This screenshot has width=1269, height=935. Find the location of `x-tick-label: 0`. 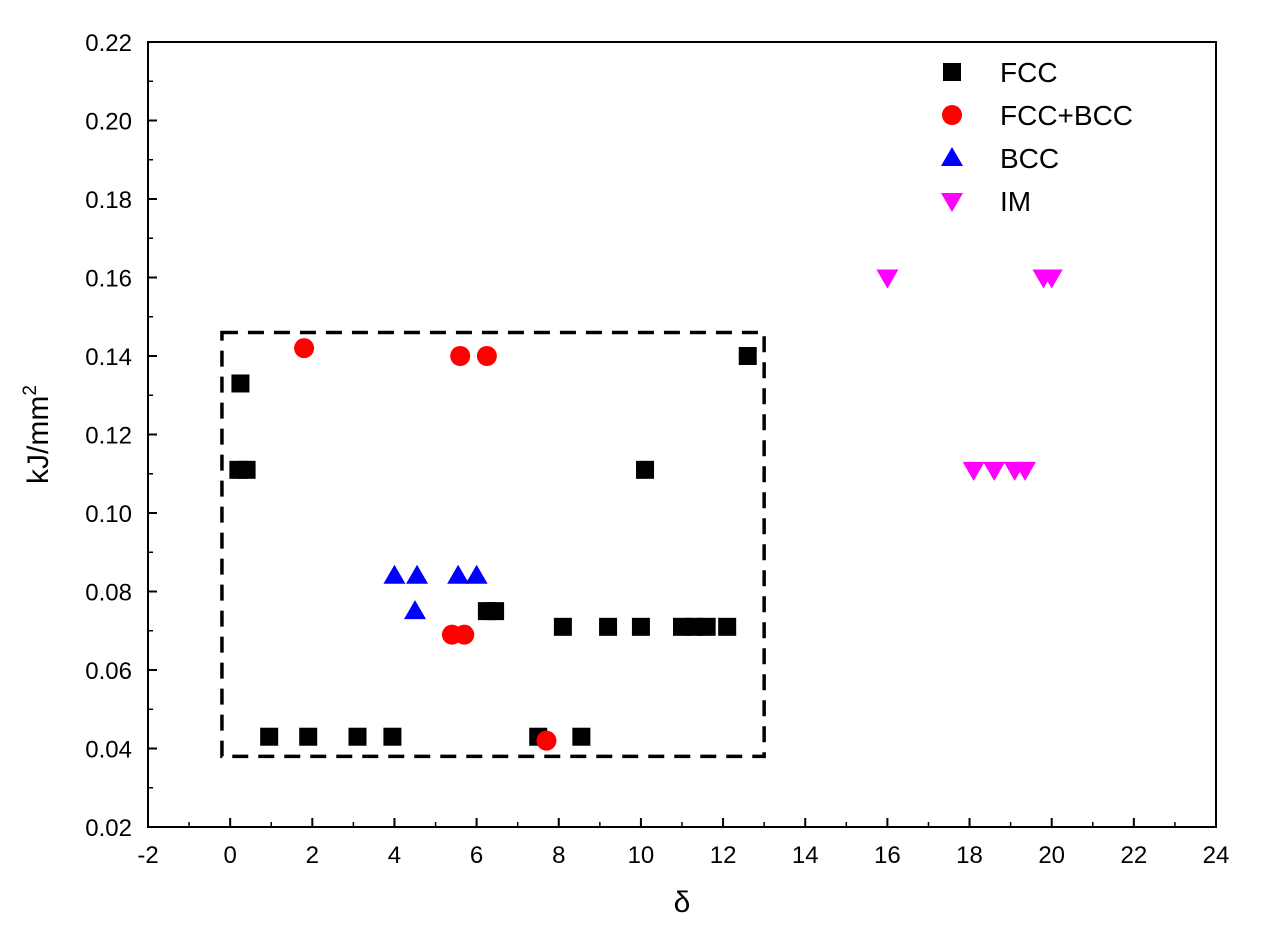

x-tick-label: 0 is located at coordinates (229, 855).